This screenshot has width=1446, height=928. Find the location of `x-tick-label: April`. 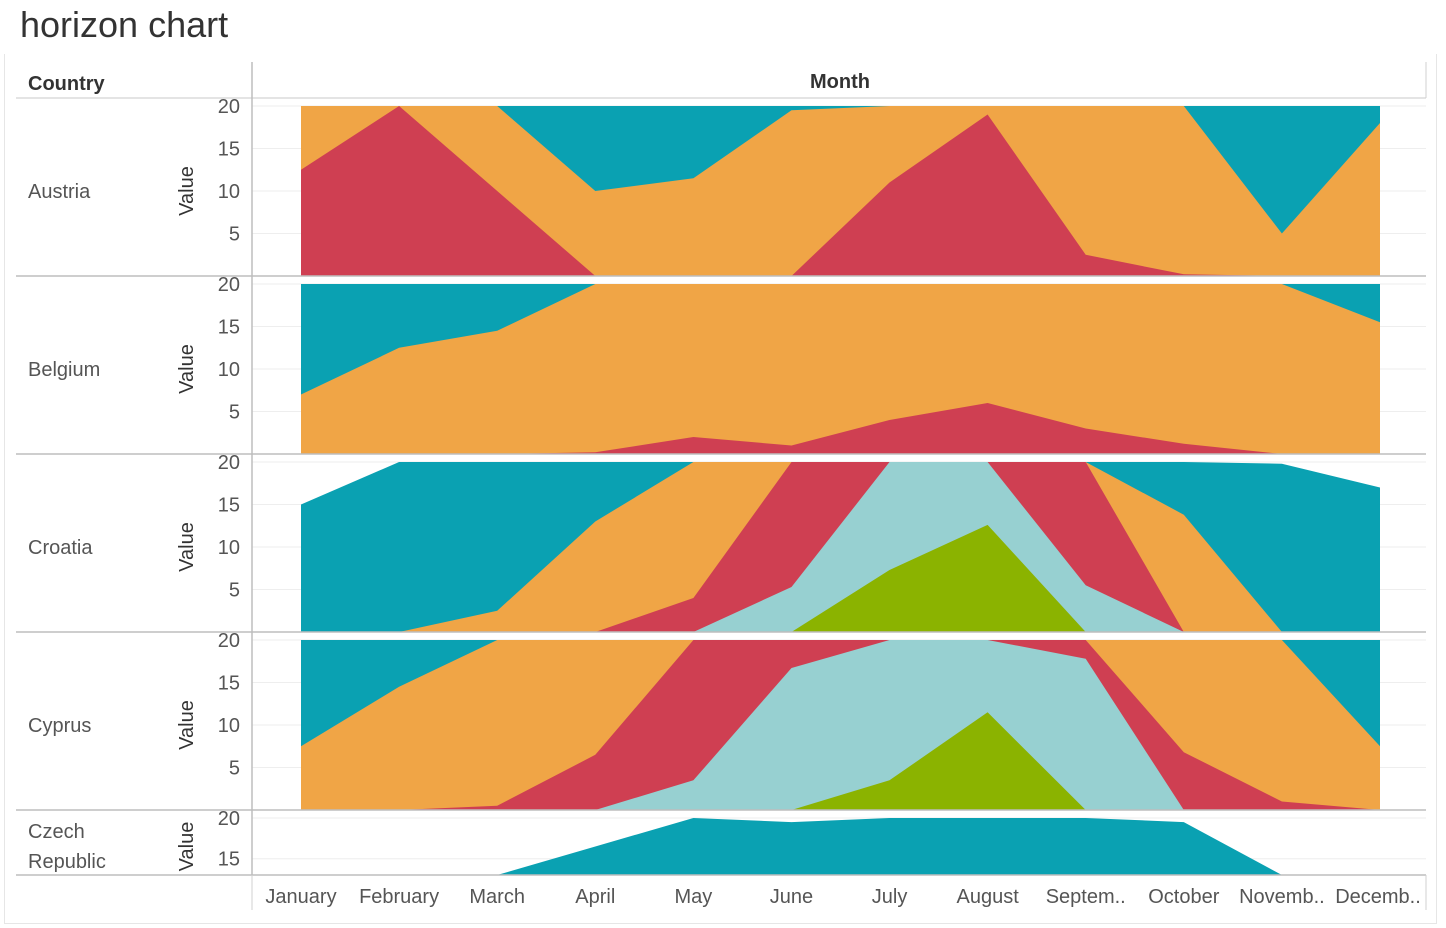

x-tick-label: April is located at coordinates (595, 897).